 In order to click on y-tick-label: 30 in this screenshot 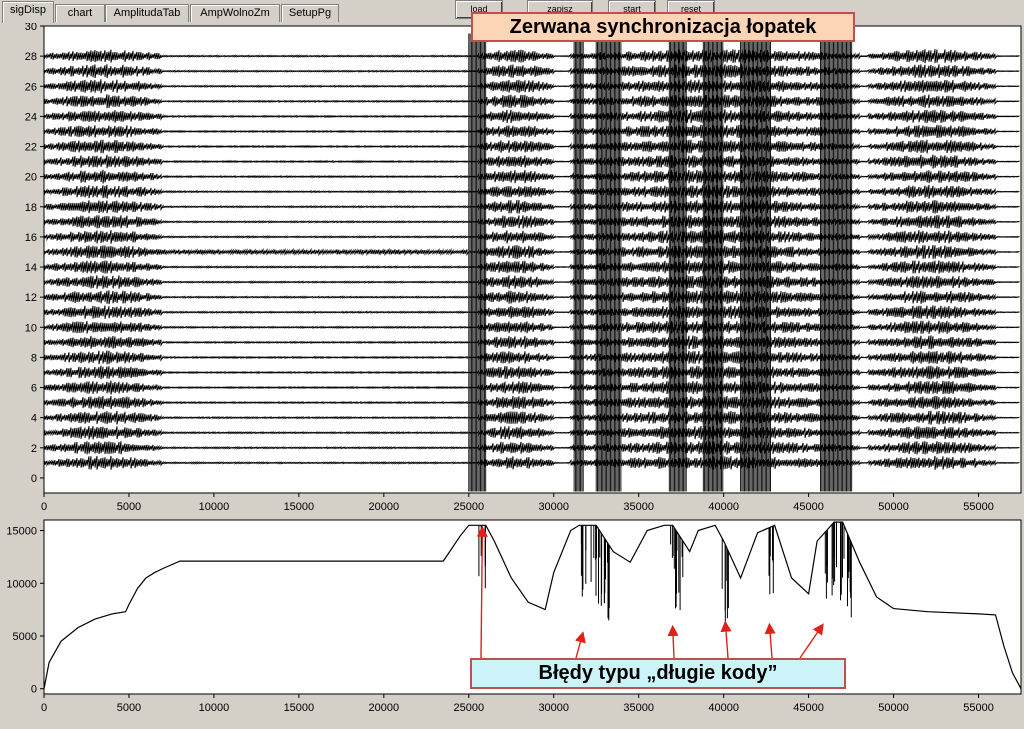, I will do `click(31, 27)`.